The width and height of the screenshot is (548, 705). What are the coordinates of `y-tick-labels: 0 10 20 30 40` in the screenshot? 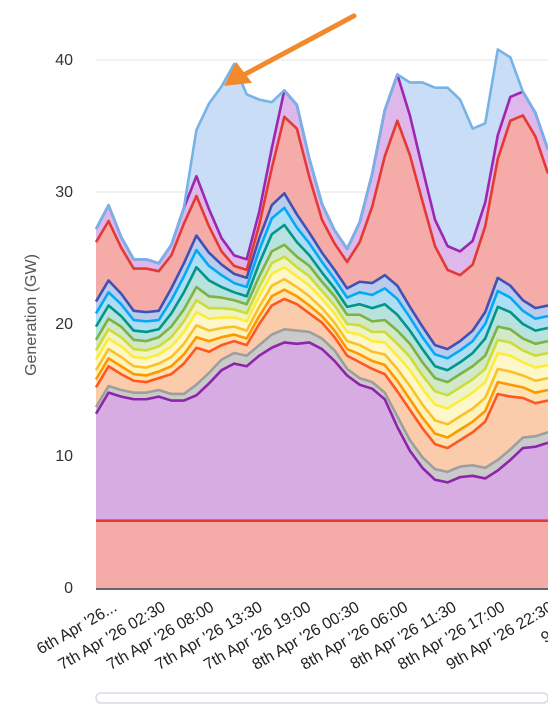 It's located at (64, 324).